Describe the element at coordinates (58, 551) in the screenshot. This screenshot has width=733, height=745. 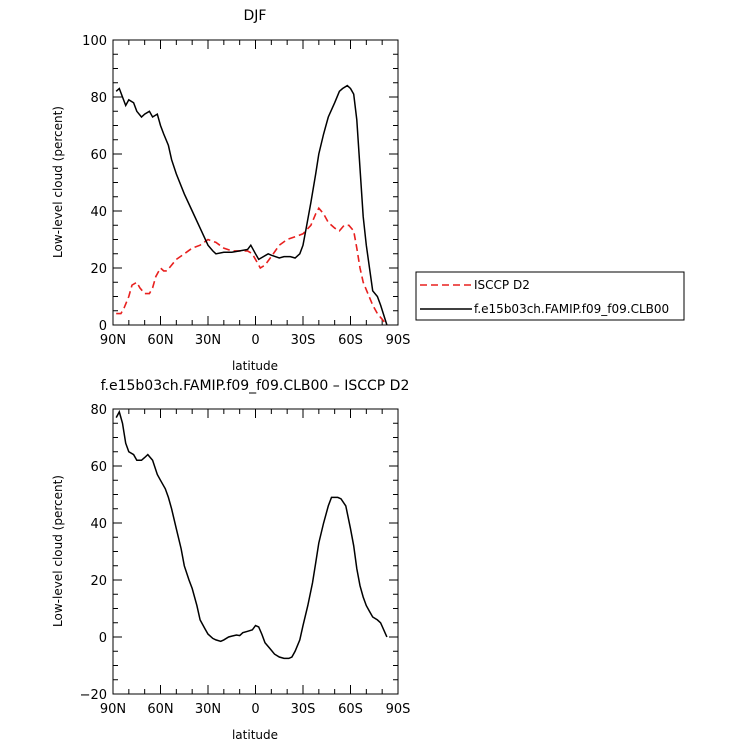
I see `bottom-y-axis-label: Low-level cloud (percent)` at that location.